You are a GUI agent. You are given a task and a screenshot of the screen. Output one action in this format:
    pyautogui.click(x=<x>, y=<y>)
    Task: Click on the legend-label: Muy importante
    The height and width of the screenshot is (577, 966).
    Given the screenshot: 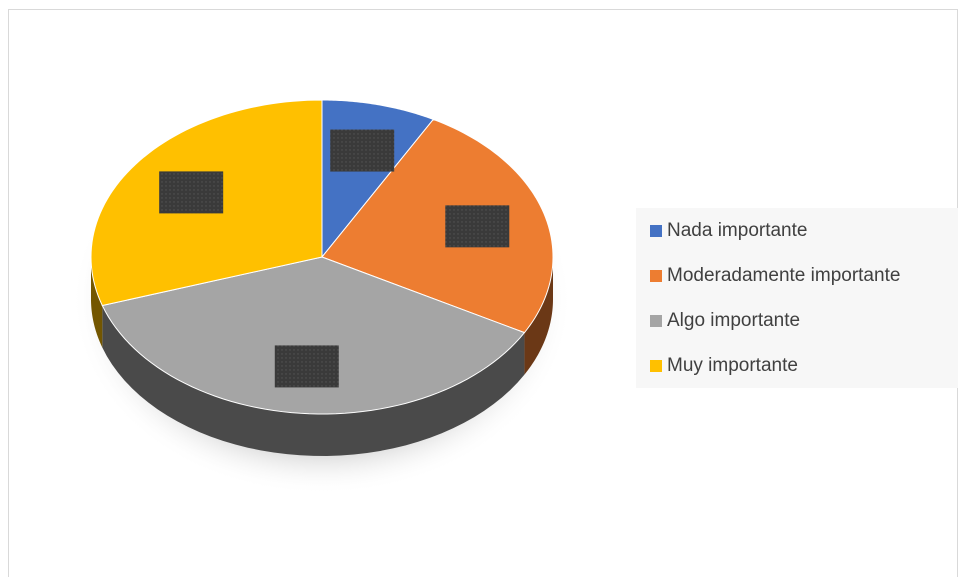 What is the action you would take?
    pyautogui.click(x=732, y=365)
    